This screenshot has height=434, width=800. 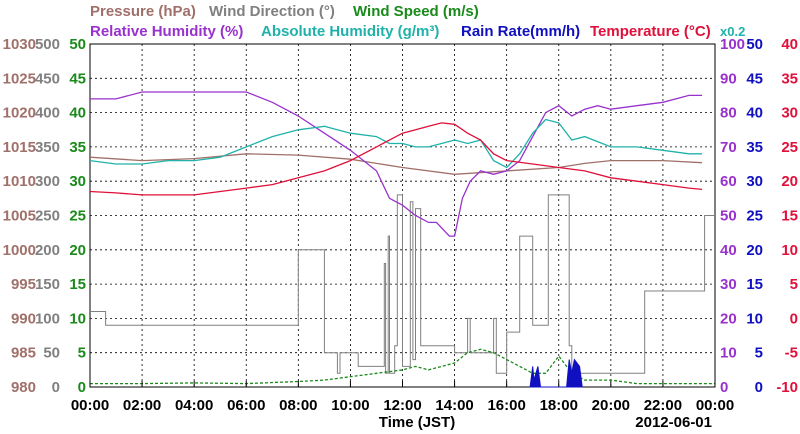 What do you see at coordinates (77, 113) in the screenshot?
I see `wind-speed-tick-label: 40` at bounding box center [77, 113].